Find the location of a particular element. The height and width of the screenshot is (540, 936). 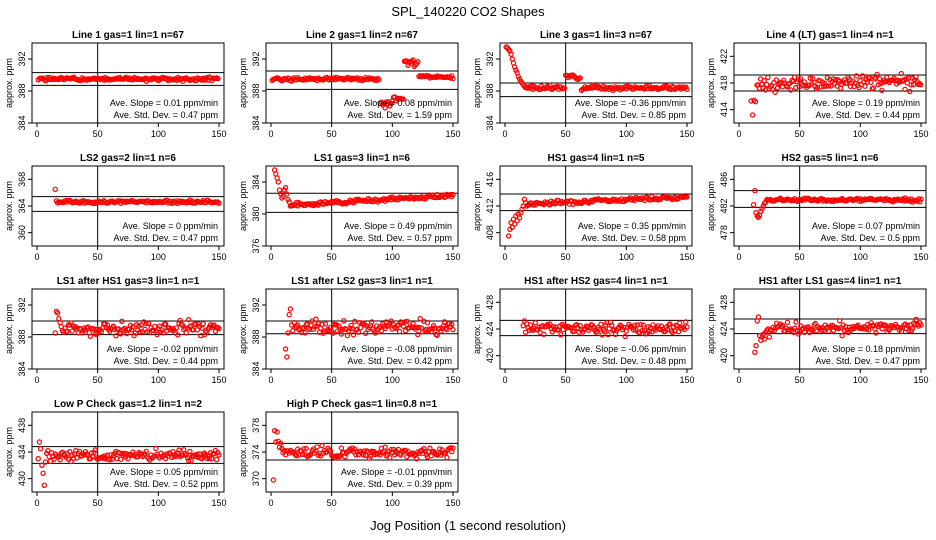

subplot-title: Line 2 gas=1 lin=2 n=67 is located at coordinates (362, 35).